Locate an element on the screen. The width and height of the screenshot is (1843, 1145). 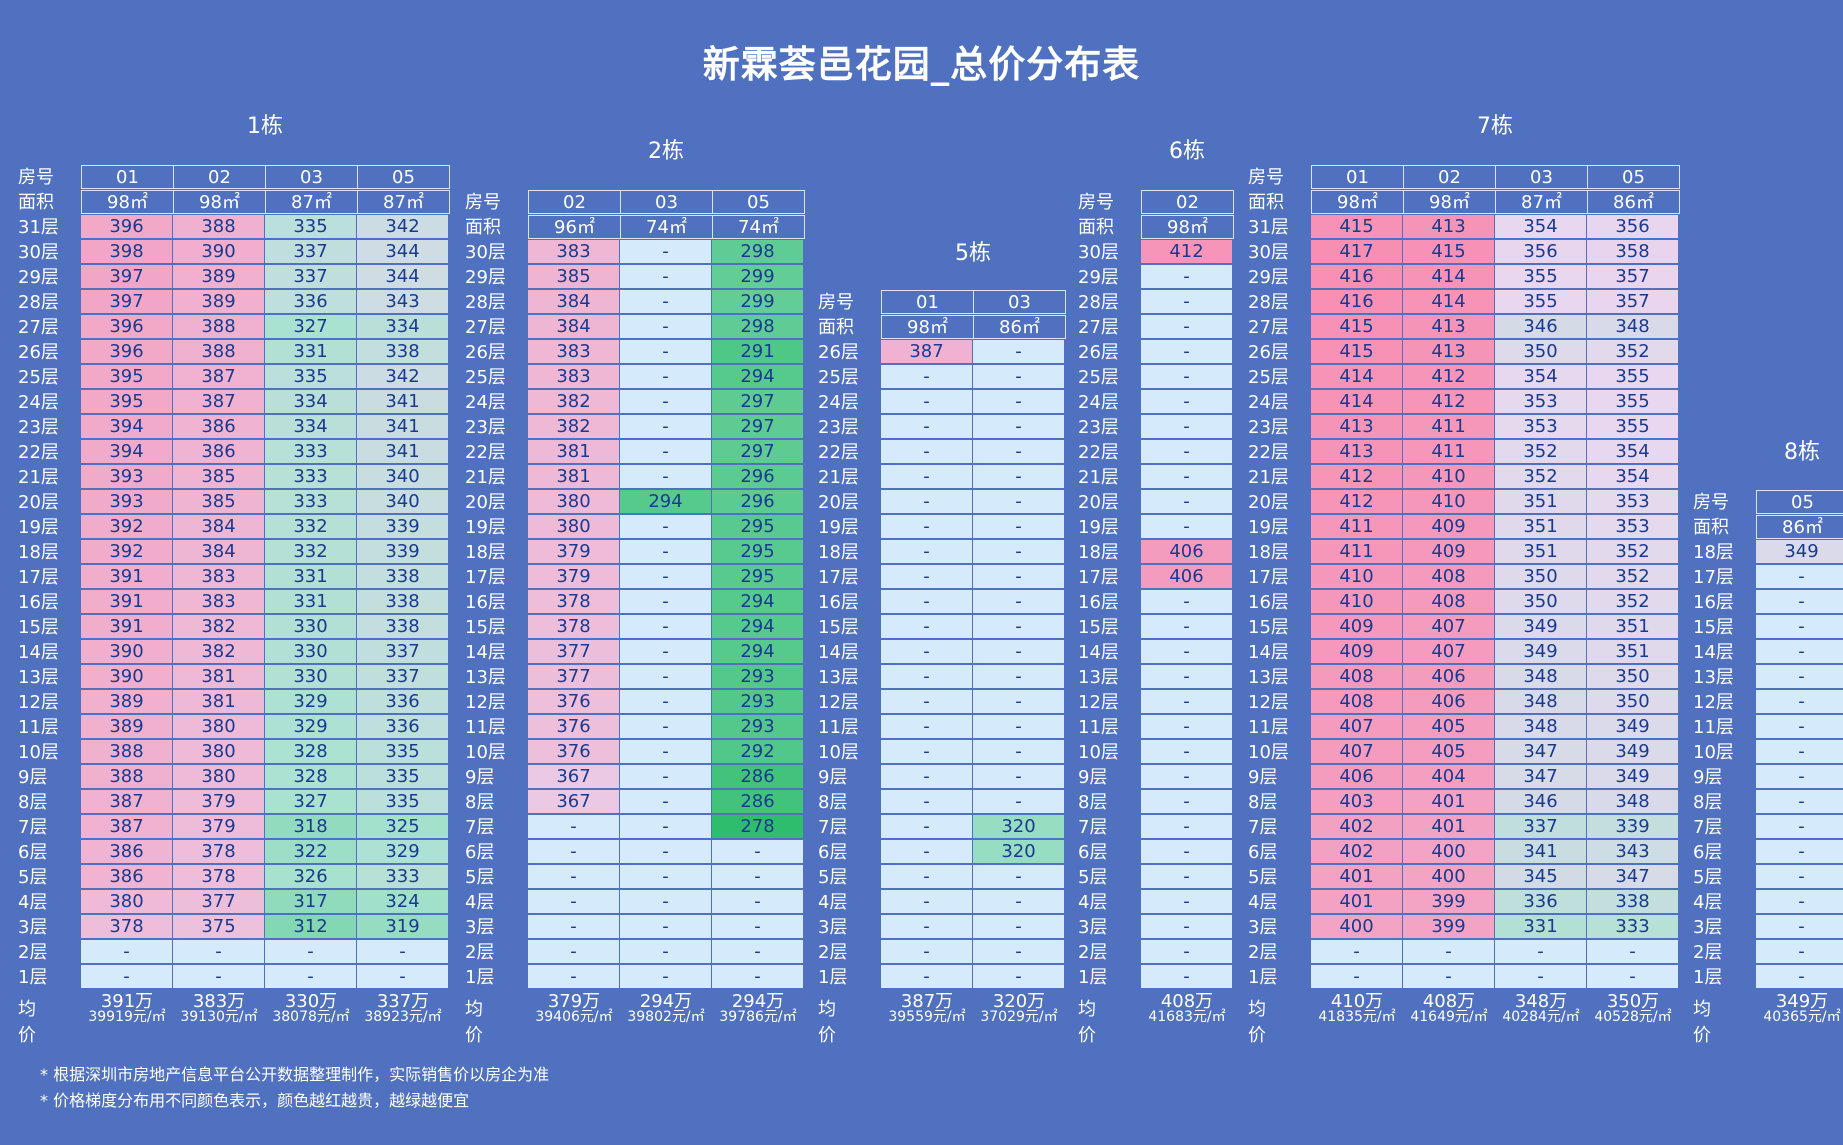
price-cell: 330 is located at coordinates (311, 627).